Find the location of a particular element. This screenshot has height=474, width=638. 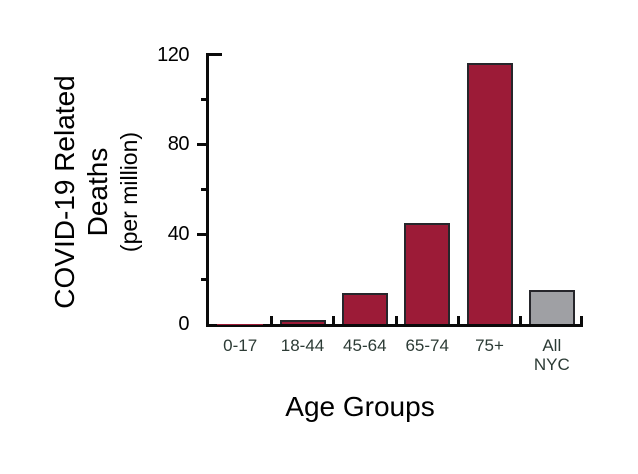

x-axis-end-cap is located at coordinates (581, 321).